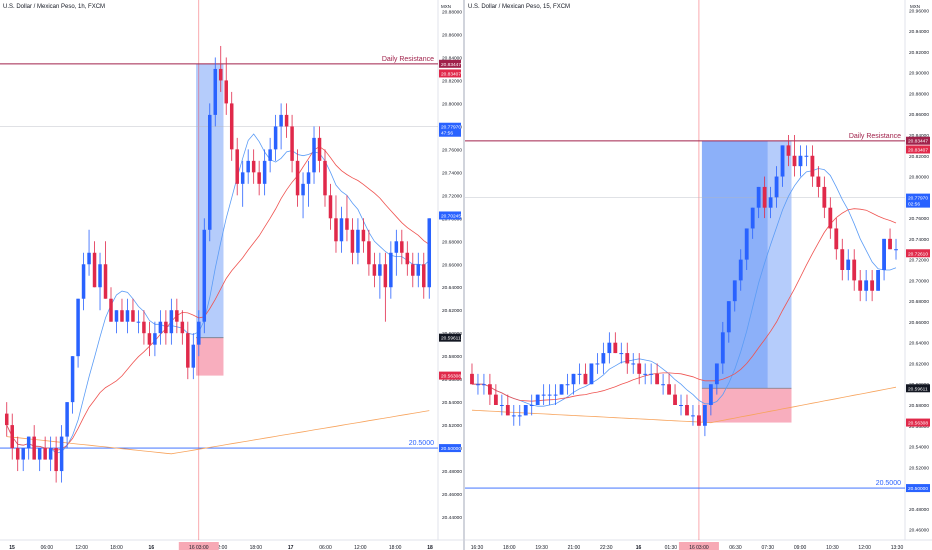 The width and height of the screenshot is (932, 550). I want to click on price-tag-support-bg, so click(450, 448).